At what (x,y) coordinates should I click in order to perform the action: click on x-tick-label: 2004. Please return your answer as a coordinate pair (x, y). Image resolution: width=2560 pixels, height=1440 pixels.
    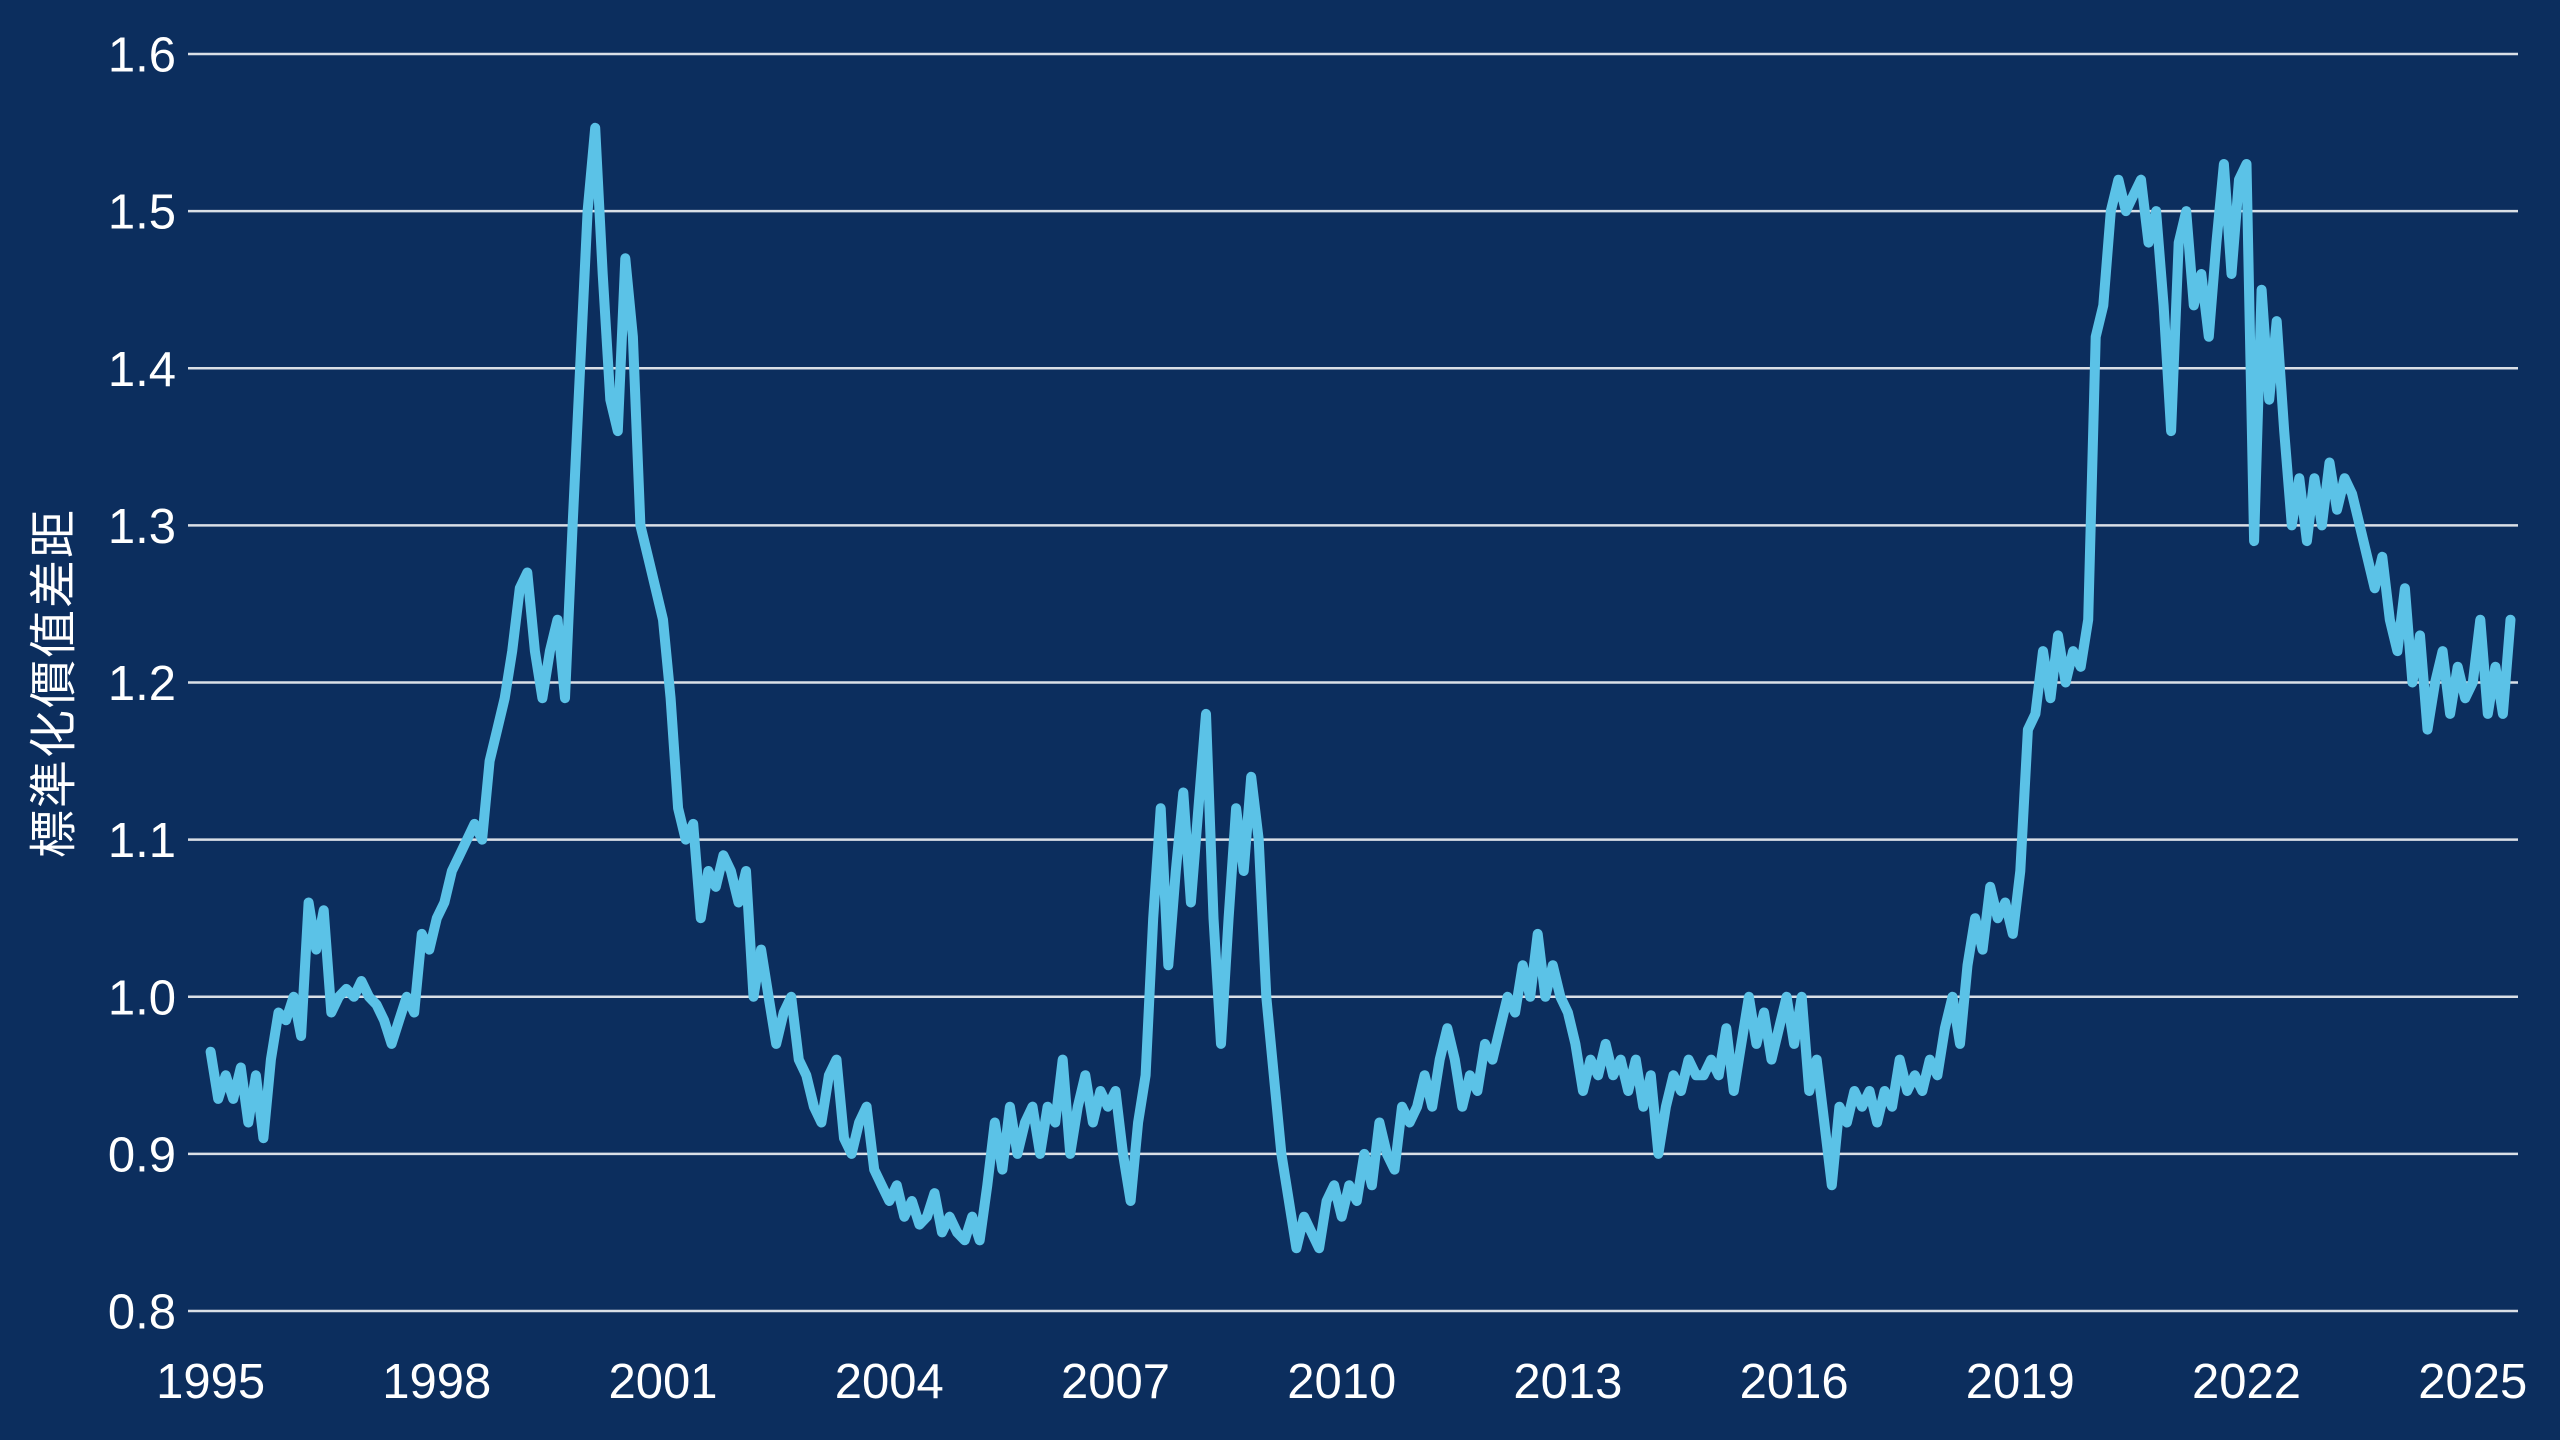
    Looking at the image, I should click on (889, 1382).